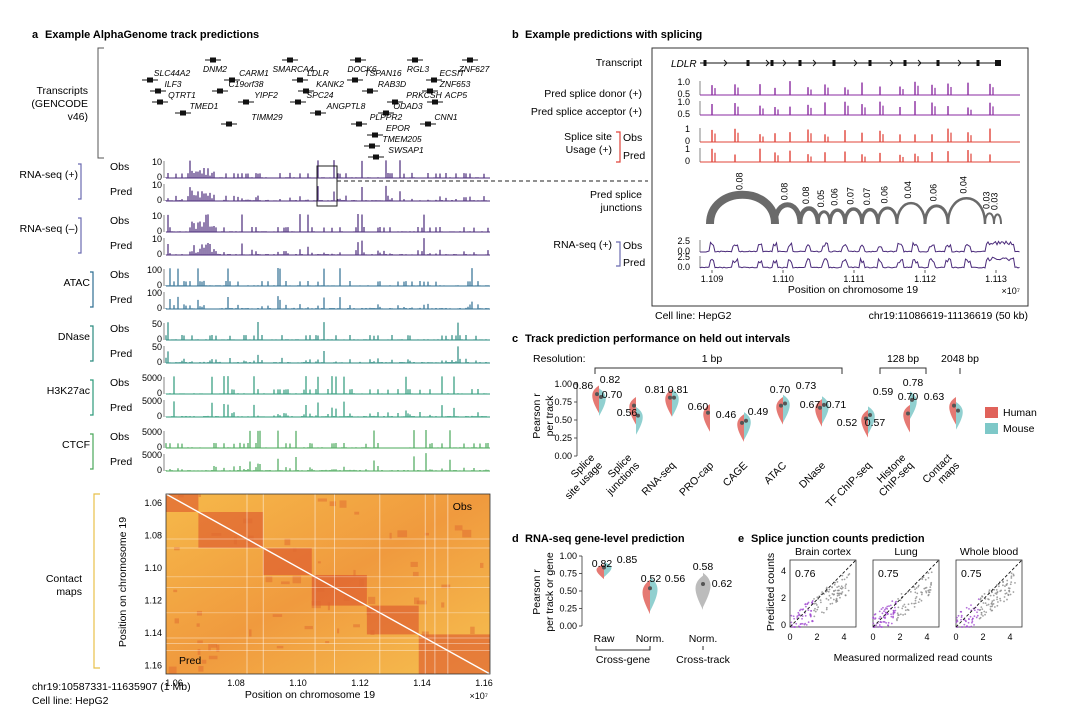 Image resolution: width=1080 pixels, height=711 pixels. Describe the element at coordinates (810, 405) in the screenshot. I see `c-value-label: 0.67` at that location.